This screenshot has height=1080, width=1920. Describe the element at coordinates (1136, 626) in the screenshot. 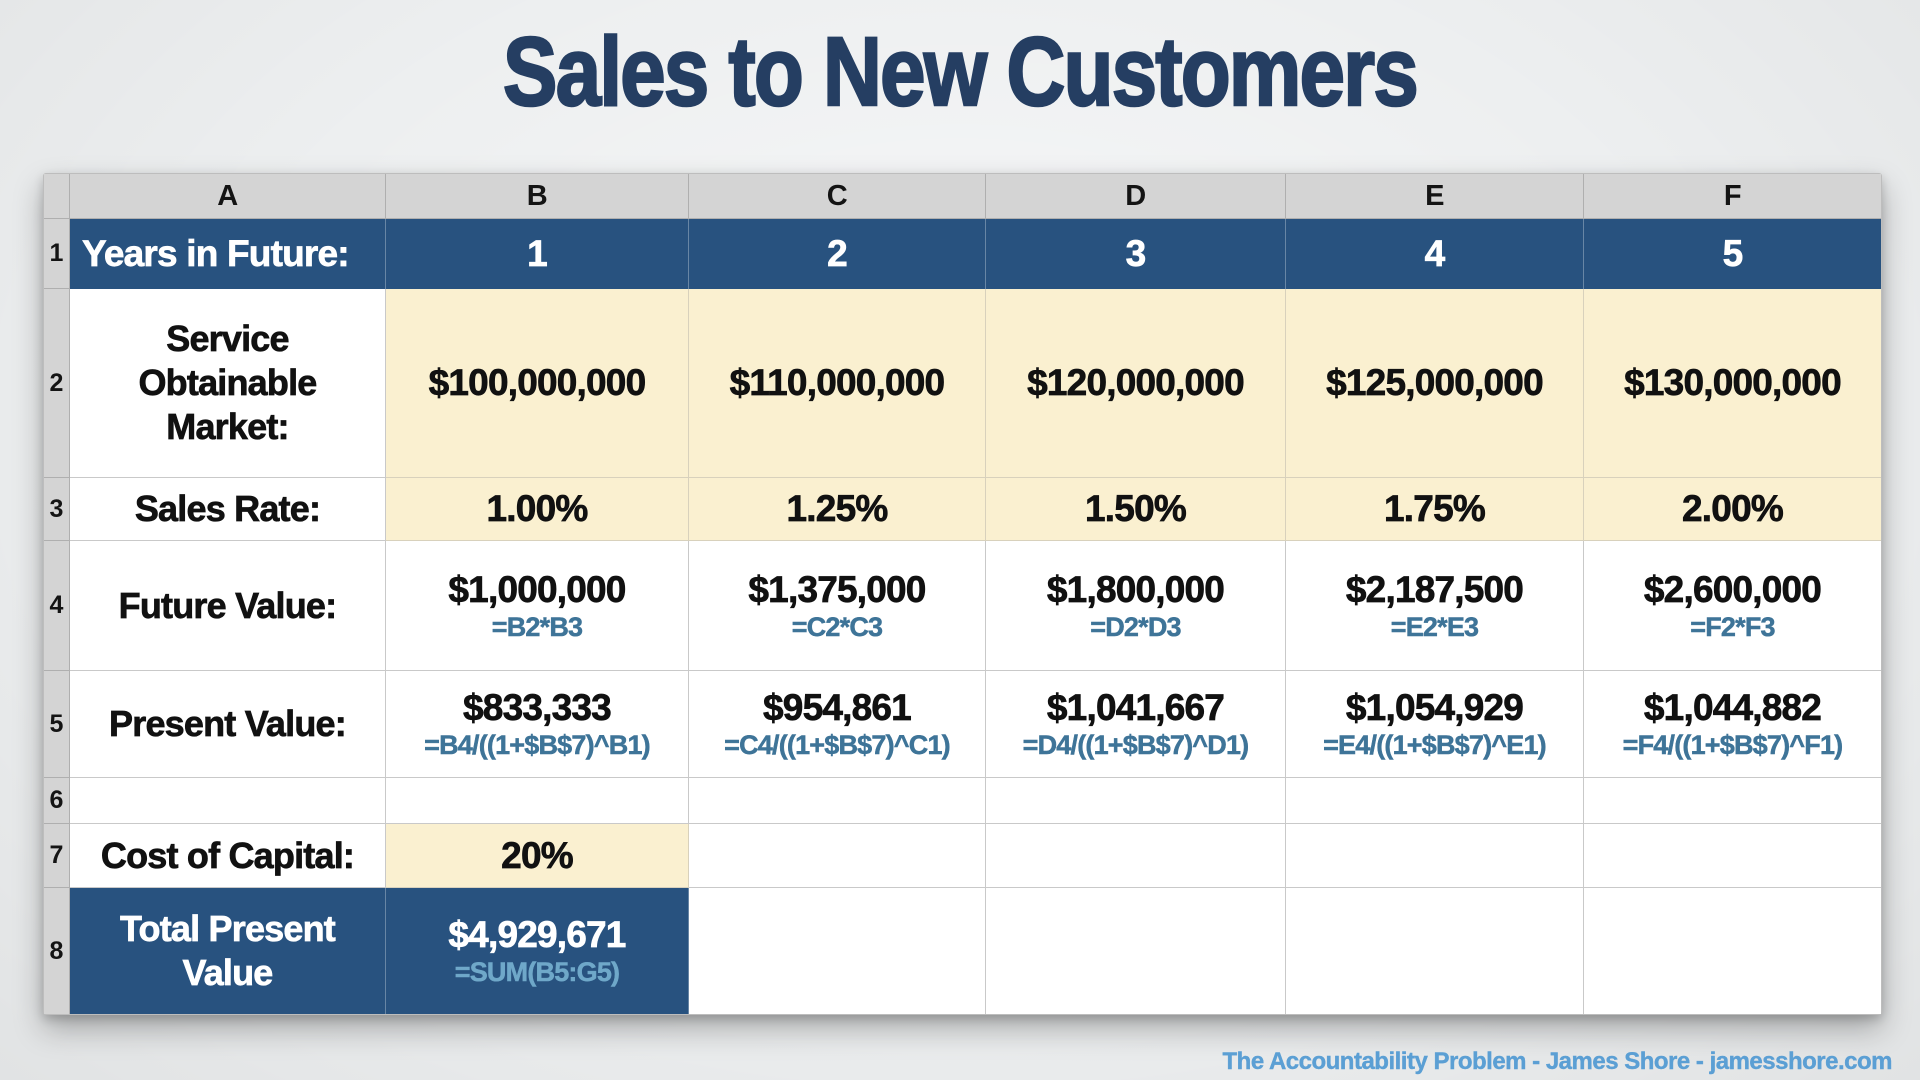

I see `future-formula: =D2*D3` at that location.